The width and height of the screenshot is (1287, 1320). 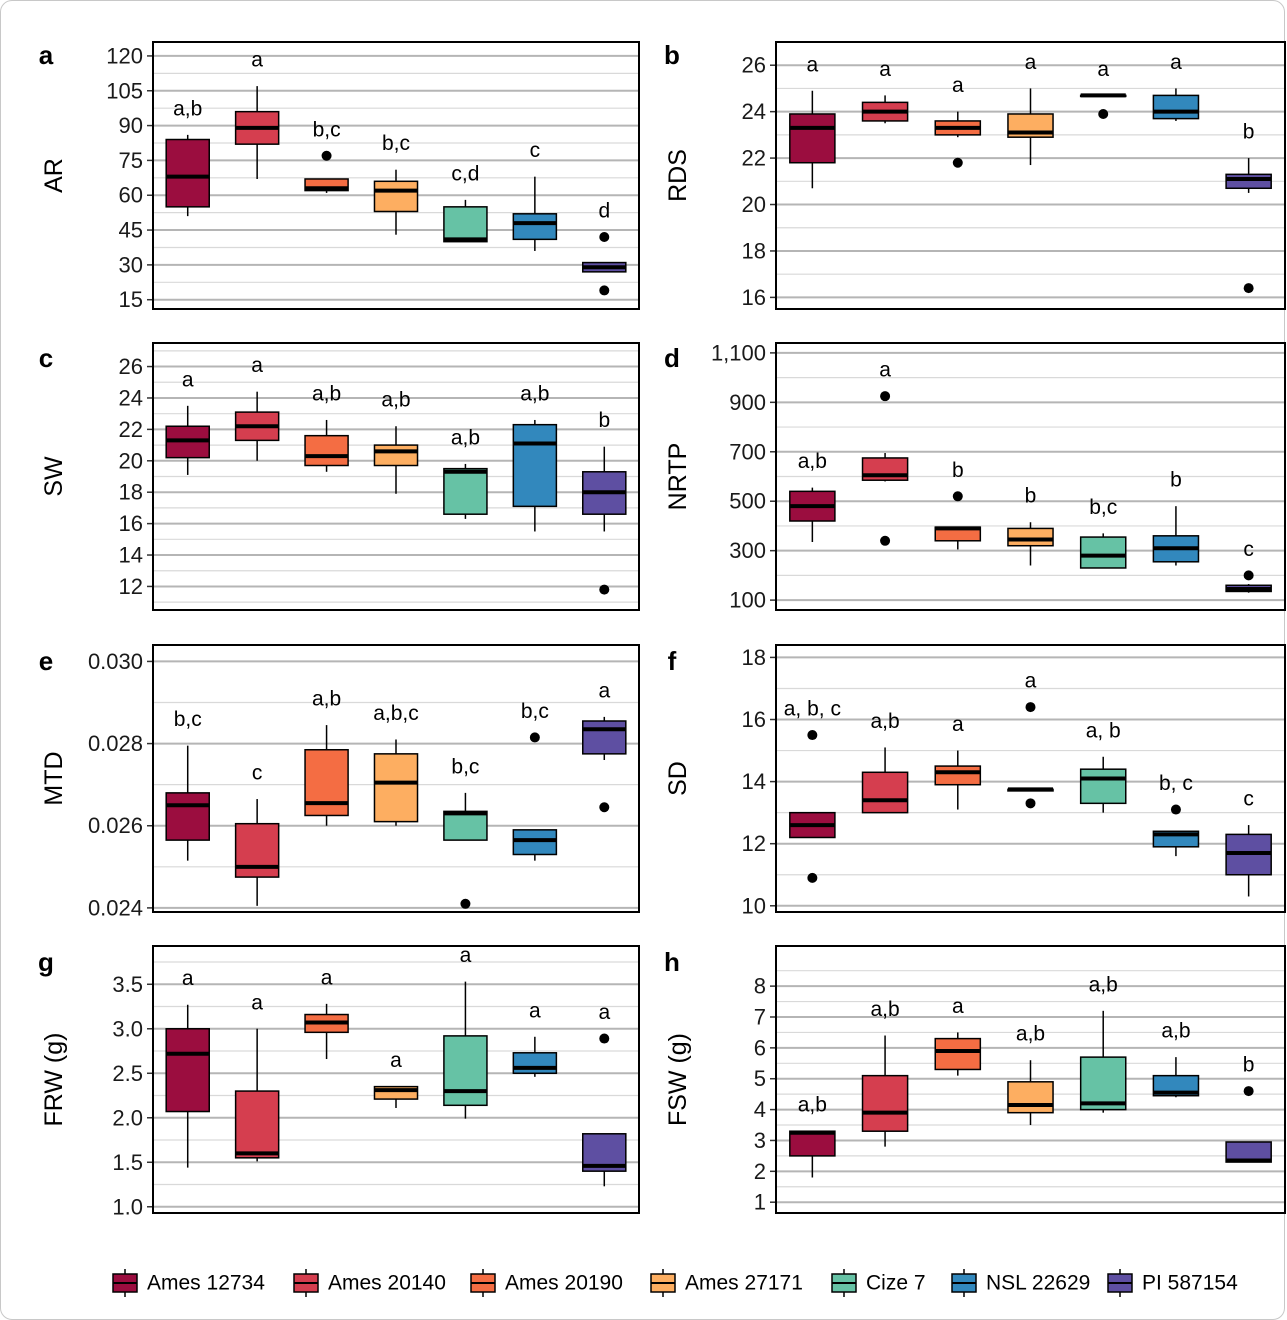 What do you see at coordinates (54, 1080) in the screenshot?
I see `y-axis-title: FRW (g)` at bounding box center [54, 1080].